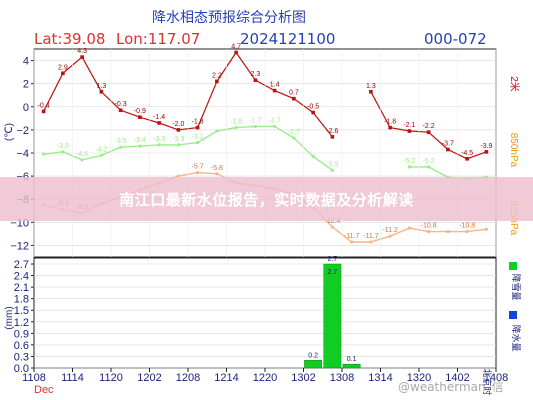 The height and width of the screenshot is (400, 533). I want to click on x-tick-label: 1120, so click(111, 378).